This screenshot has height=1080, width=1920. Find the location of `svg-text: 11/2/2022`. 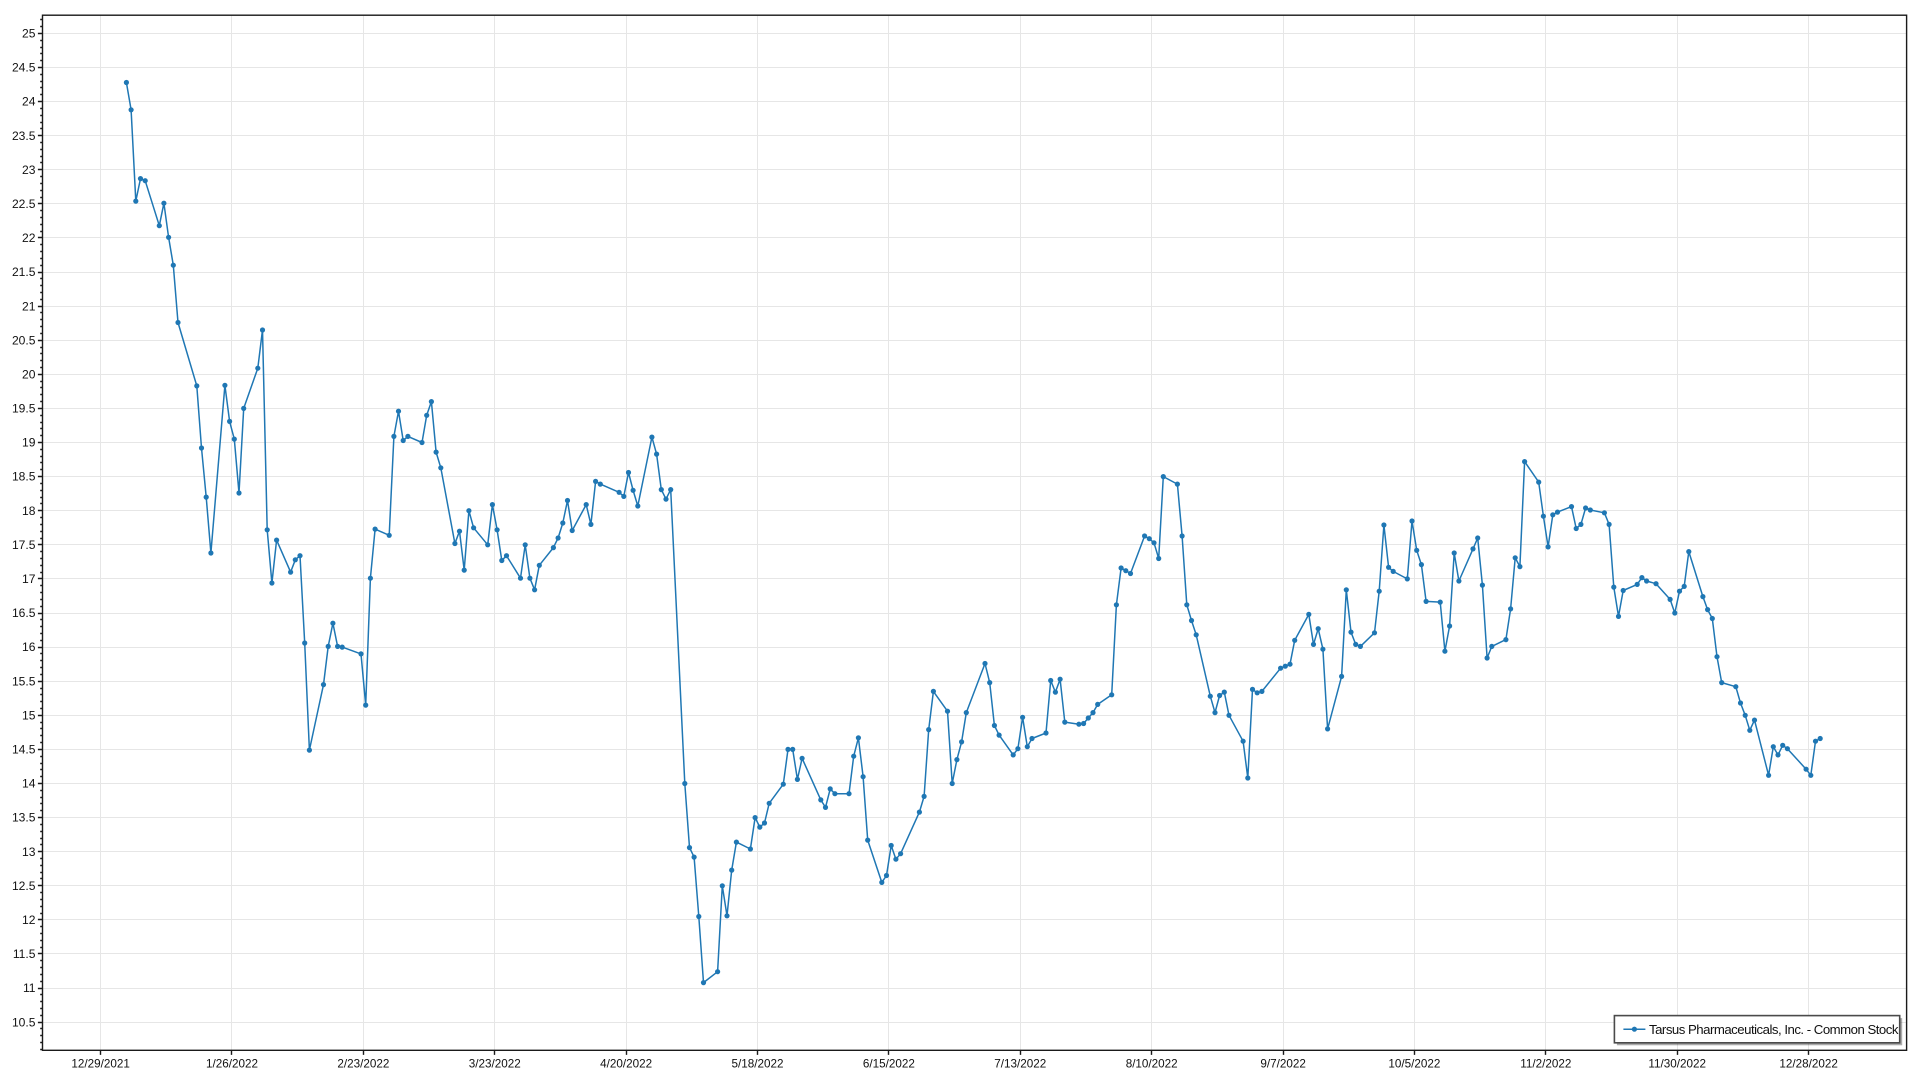

svg-text: 11/2/2022 is located at coordinates (1545, 1064).